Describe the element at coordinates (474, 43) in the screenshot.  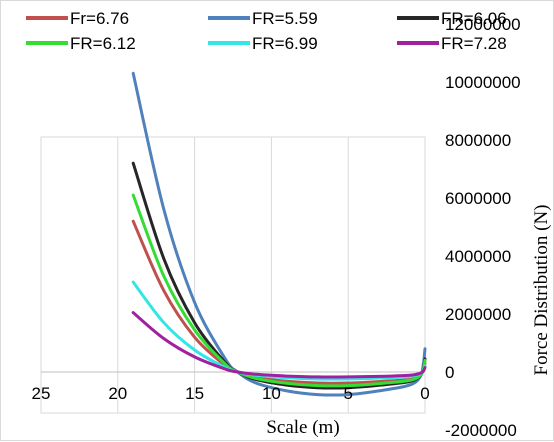
I see `legend-label-5: FR=7.28` at that location.